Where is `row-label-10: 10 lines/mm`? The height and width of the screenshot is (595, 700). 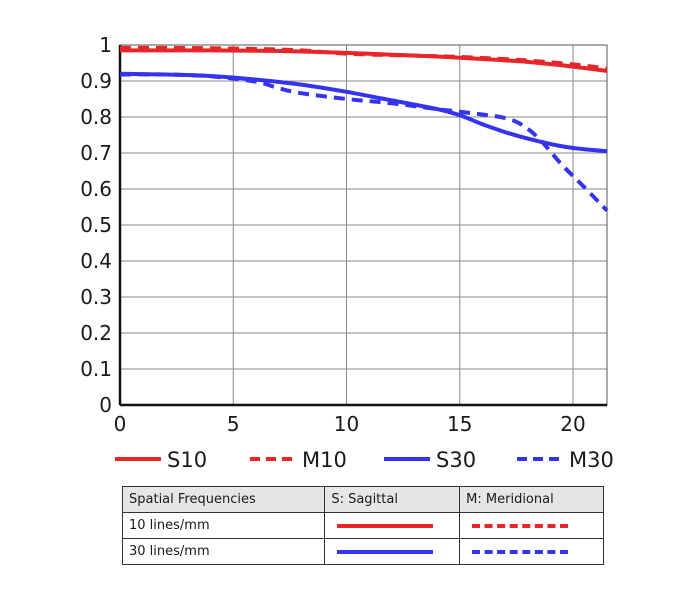 row-label-10: 10 lines/mm is located at coordinates (223, 525).